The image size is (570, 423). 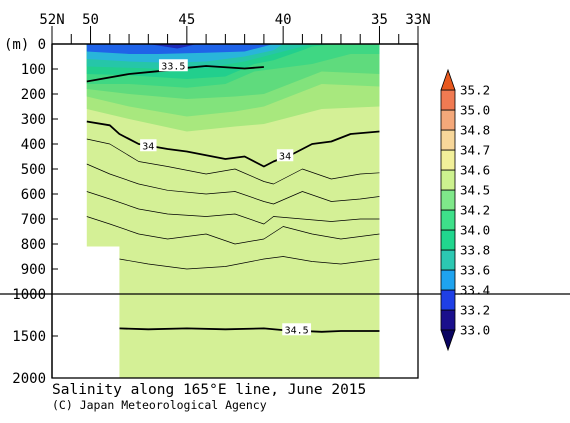 What do you see at coordinates (33, 70) in the screenshot?
I see `y-tick-label: 100` at bounding box center [33, 70].